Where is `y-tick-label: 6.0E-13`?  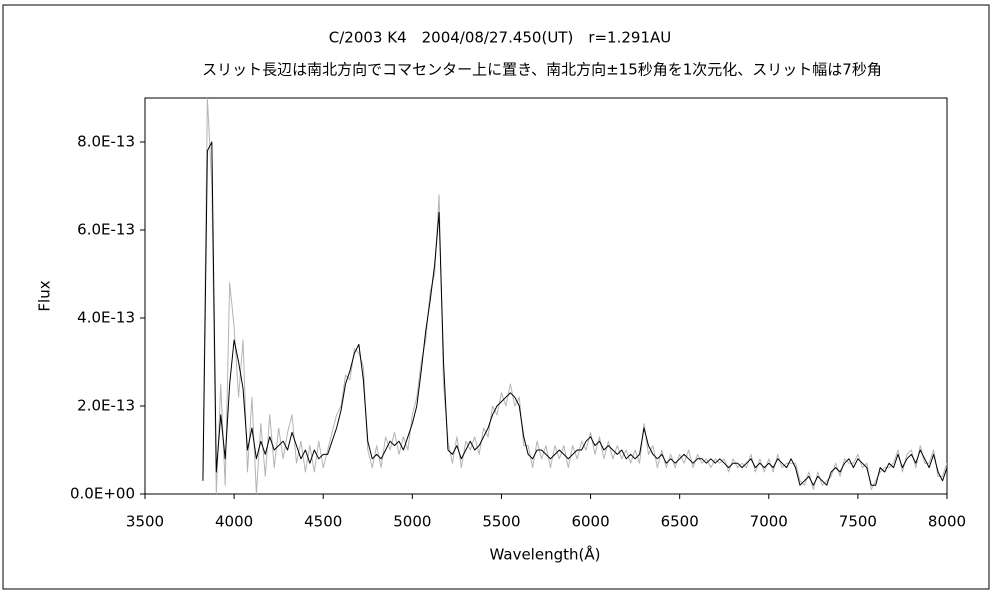
y-tick-label: 6.0E-13 is located at coordinates (106, 230).